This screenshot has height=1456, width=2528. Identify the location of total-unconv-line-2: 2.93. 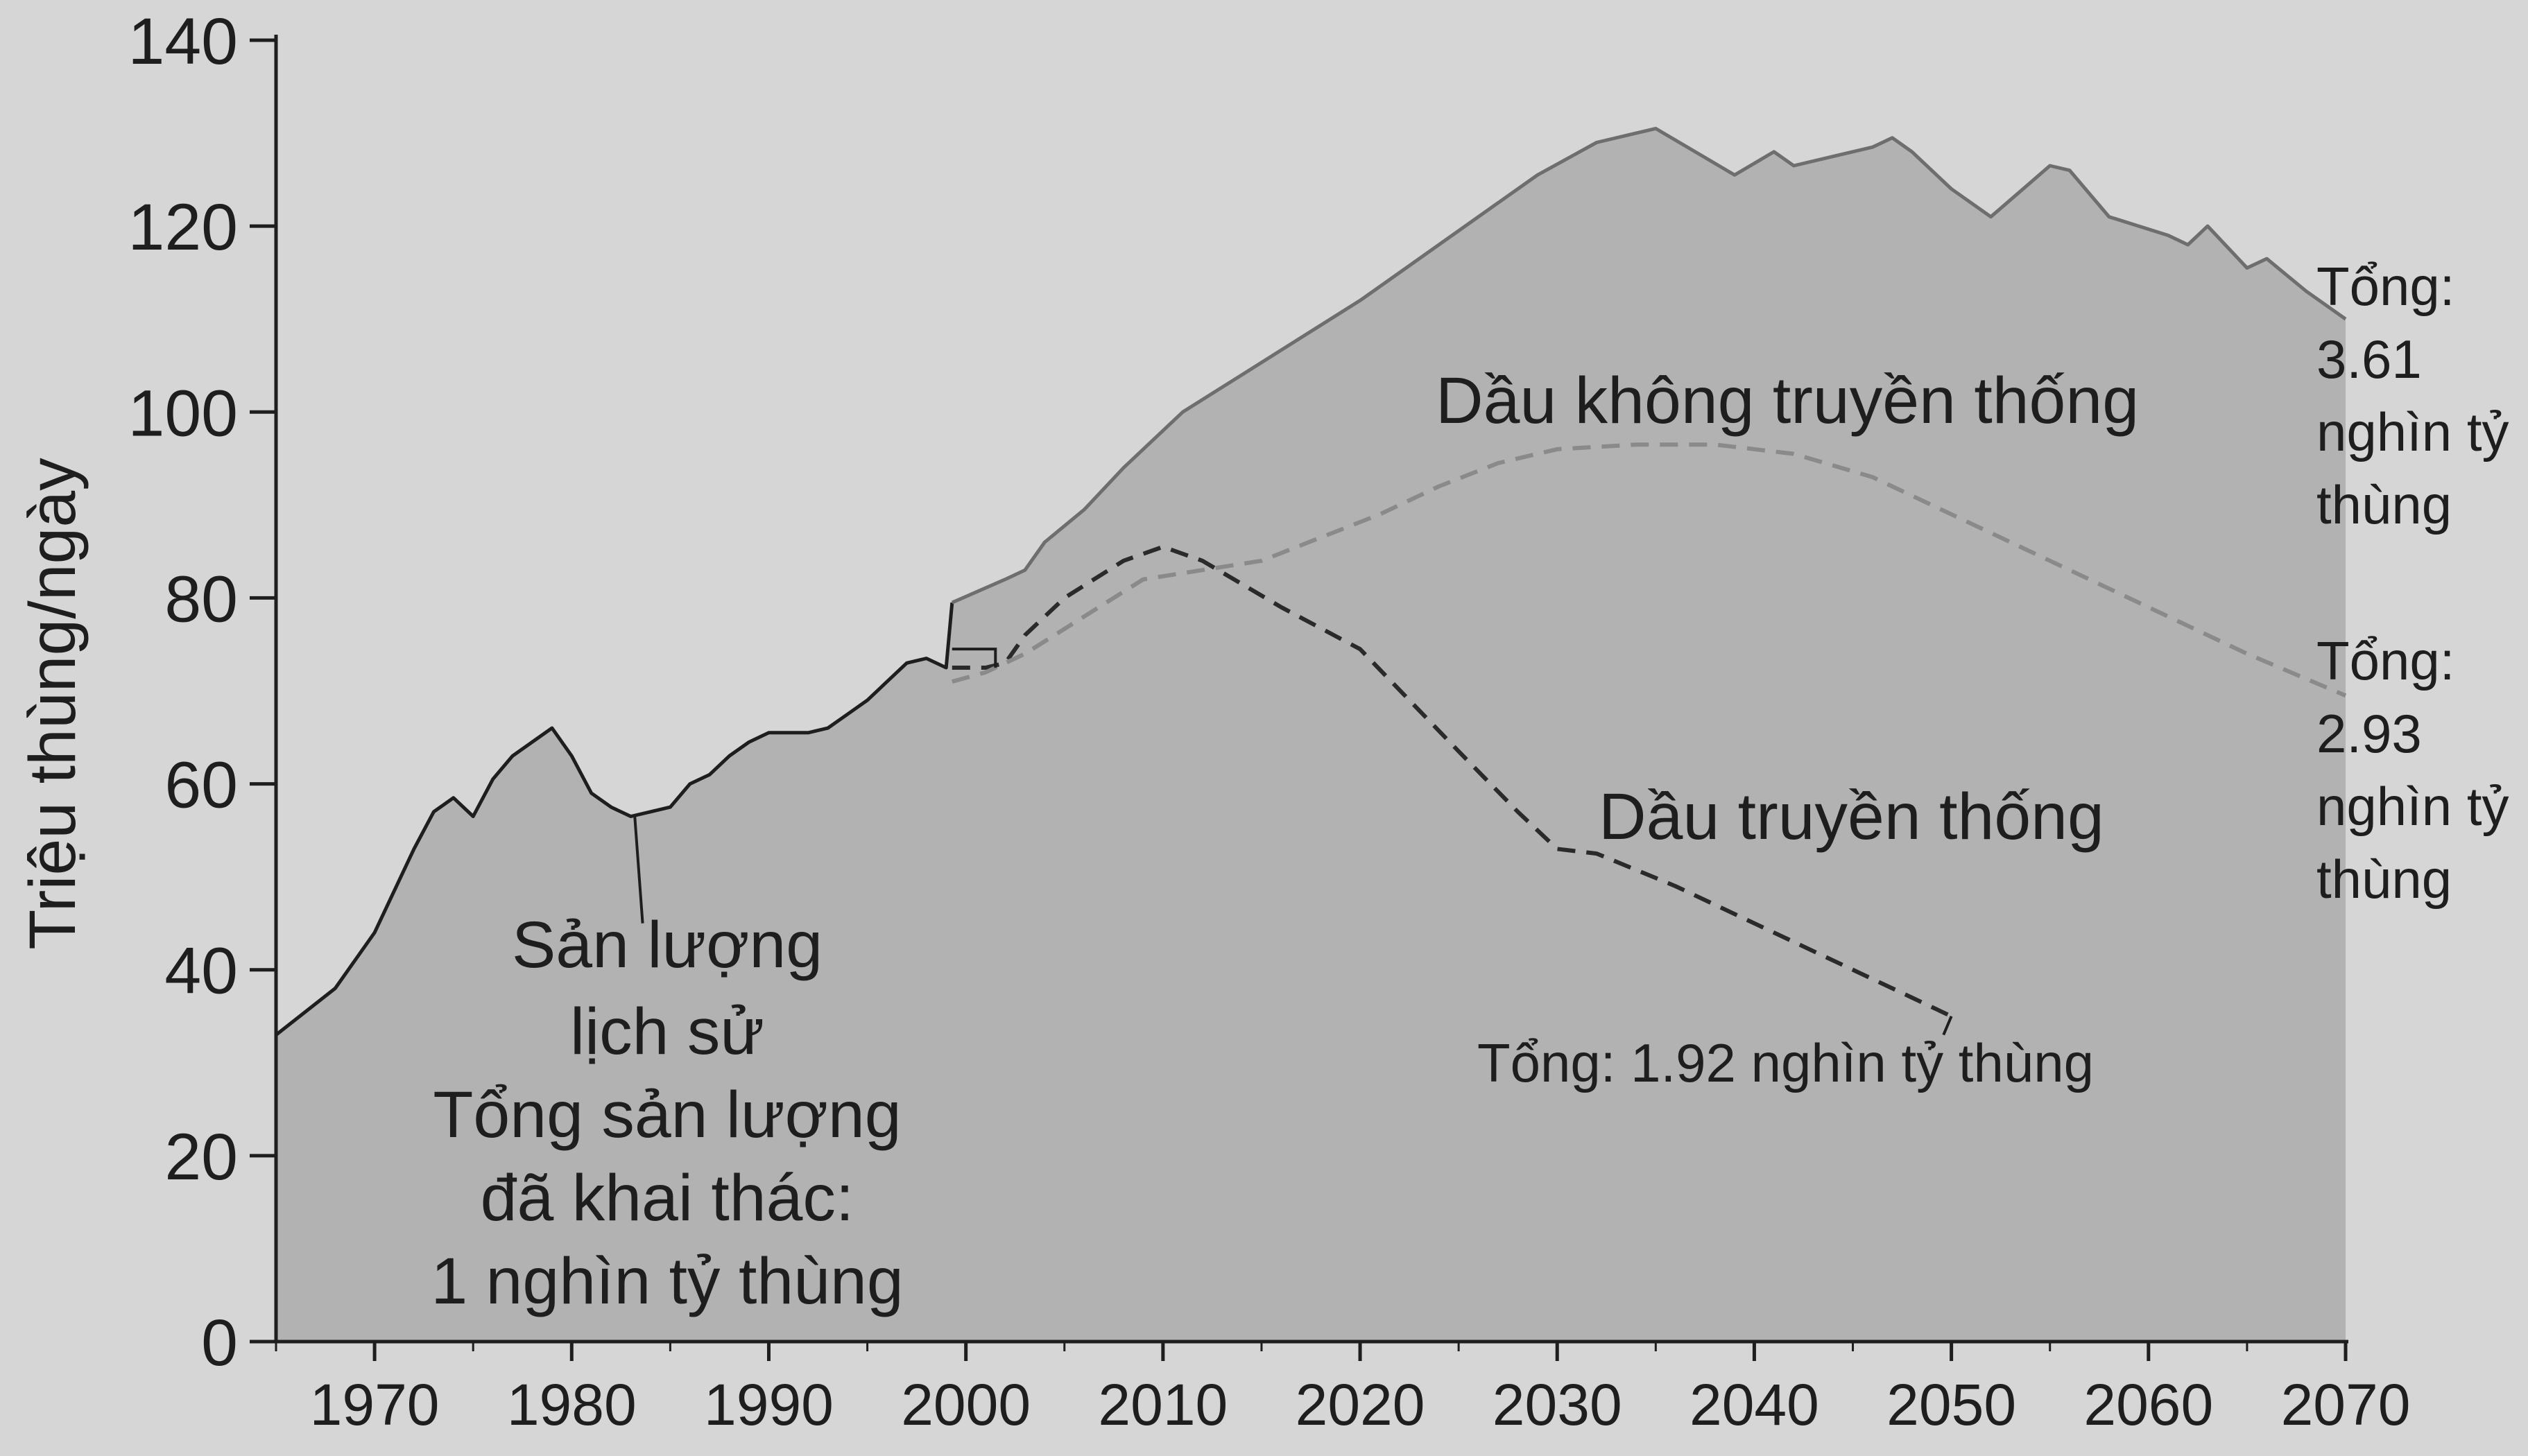
(2369, 734).